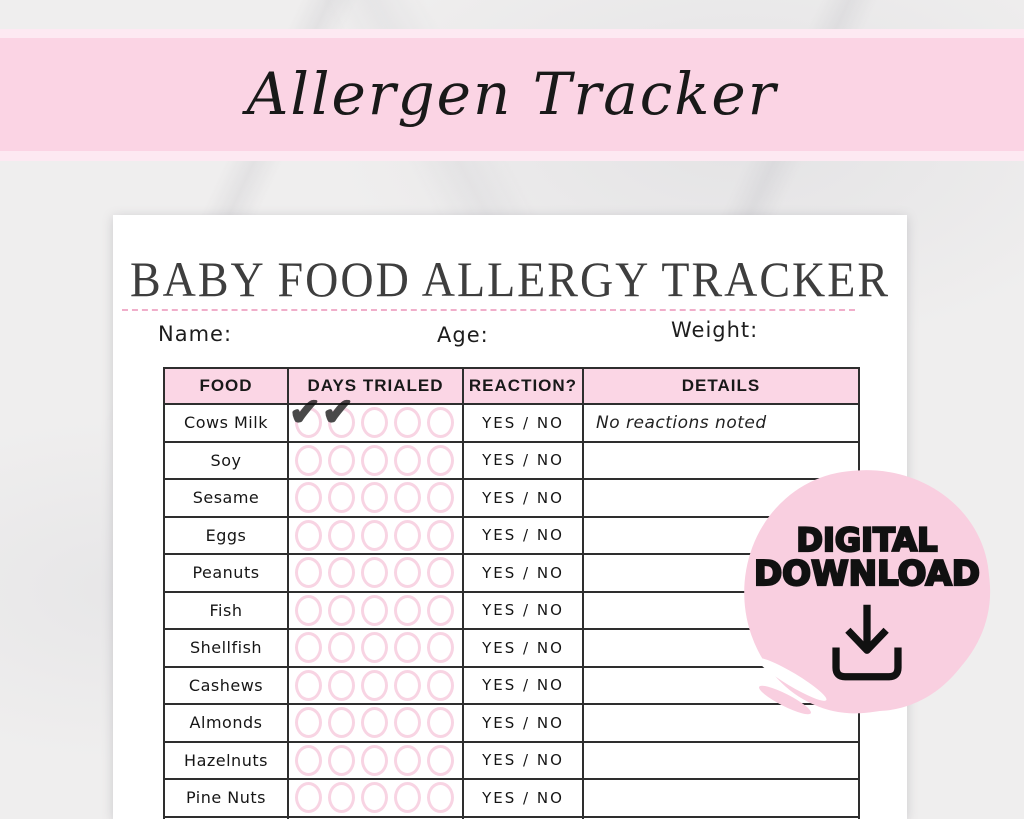 Image resolution: width=1024 pixels, height=819 pixels. I want to click on table-row: Cows Milk ✔ ✔ YES / NO No reactions noted, so click(511, 417).